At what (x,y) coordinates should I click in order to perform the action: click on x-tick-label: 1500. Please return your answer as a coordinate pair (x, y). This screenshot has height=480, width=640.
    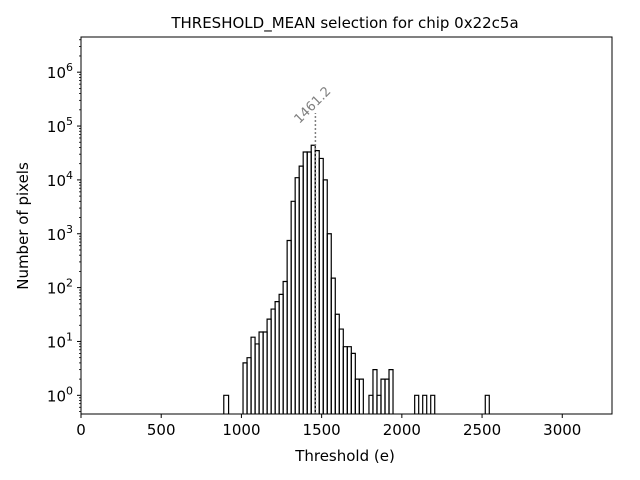
    Looking at the image, I should click on (322, 430).